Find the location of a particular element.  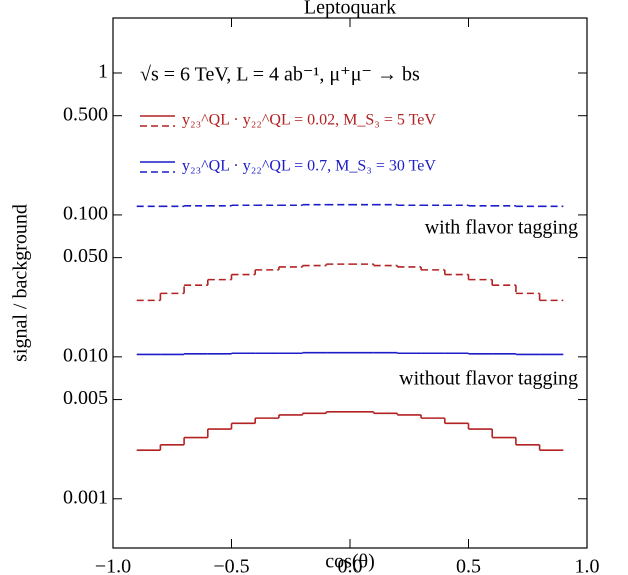

x-tick-label: 1.0 is located at coordinates (587, 565).